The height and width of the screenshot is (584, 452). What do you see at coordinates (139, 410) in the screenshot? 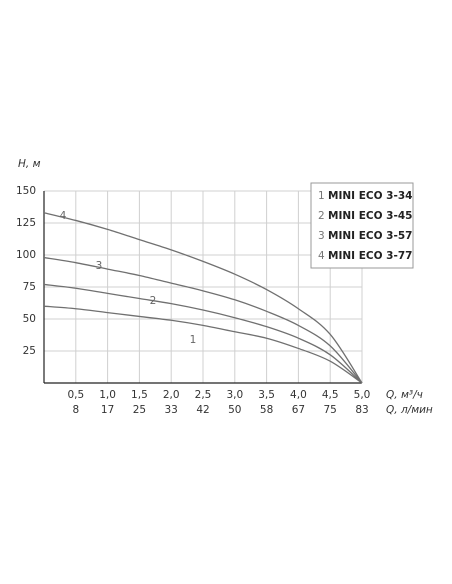
I see `x2-tick-label: 25` at bounding box center [139, 410].